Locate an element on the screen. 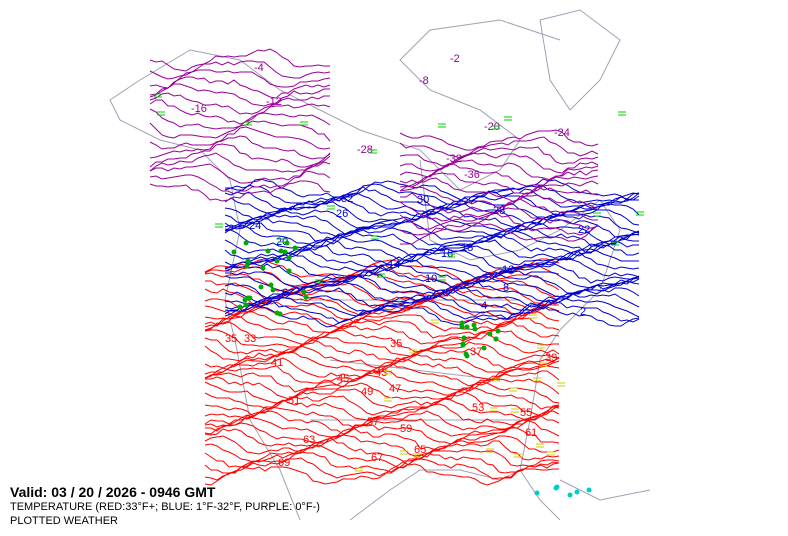 The image size is (788, 536). frigid-contour-label: -4 is located at coordinates (259, 68).